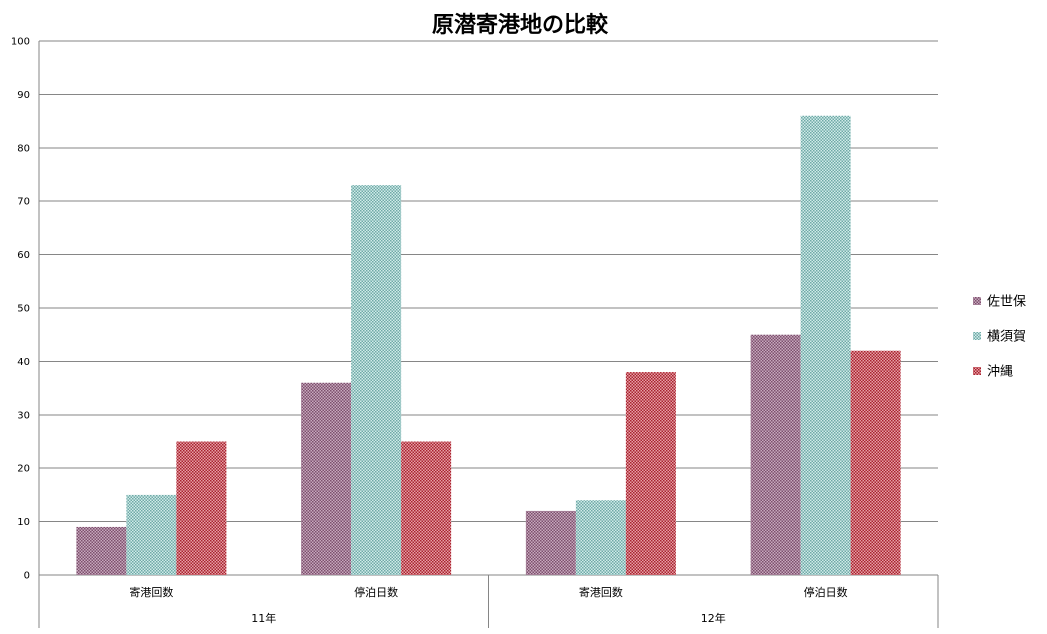  What do you see at coordinates (23, 362) in the screenshot?
I see `y-tick-label: 40` at bounding box center [23, 362].